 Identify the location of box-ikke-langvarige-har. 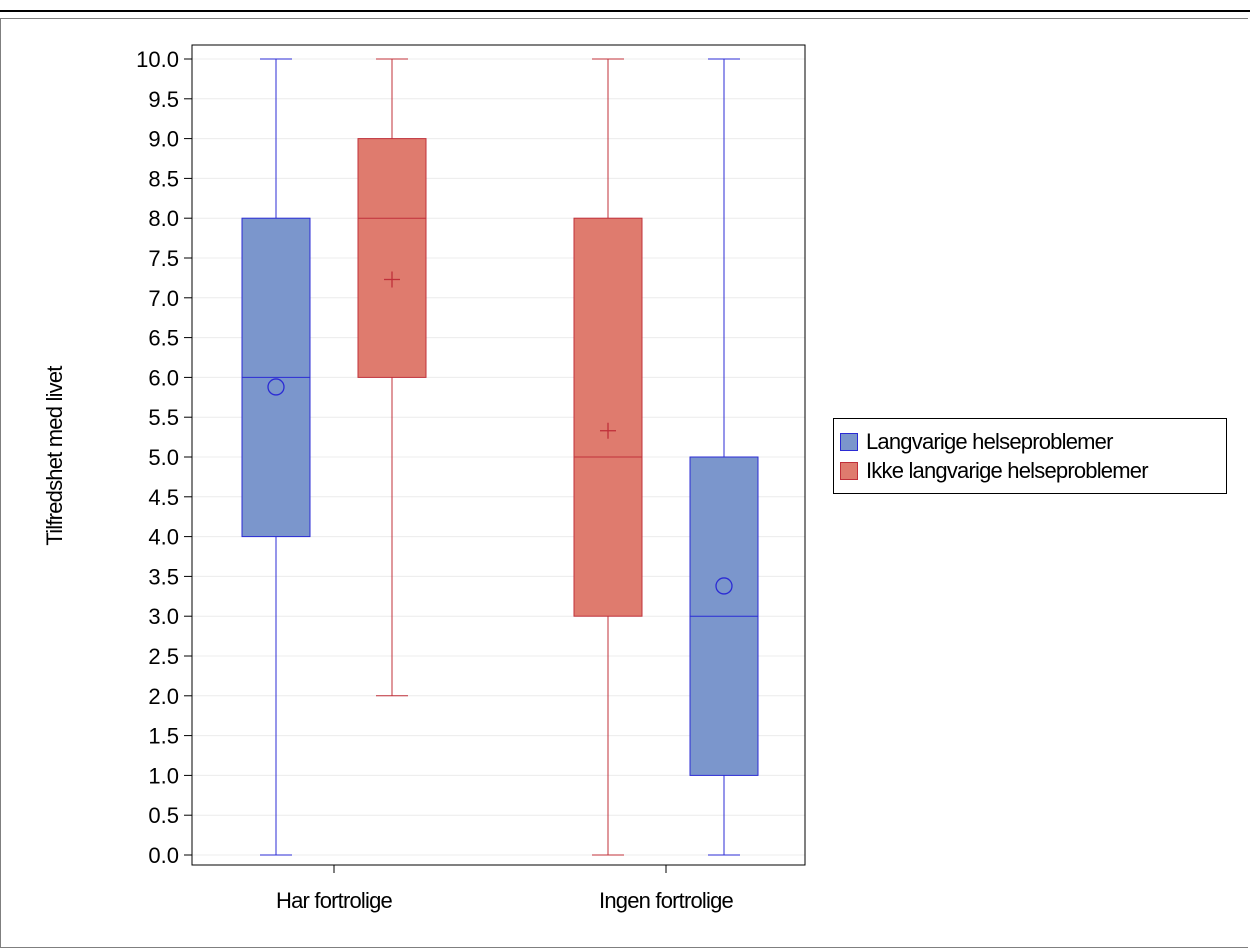
(392, 377).